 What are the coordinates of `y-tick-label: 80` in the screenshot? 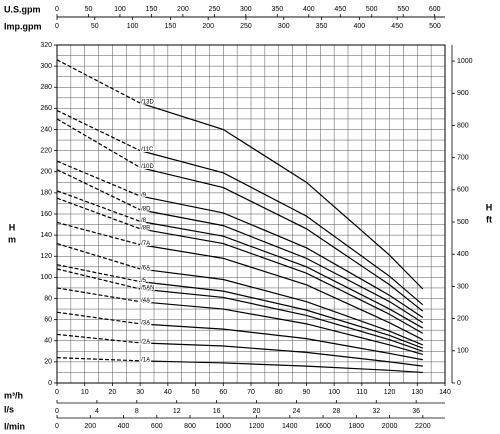 It's located at (48, 298).